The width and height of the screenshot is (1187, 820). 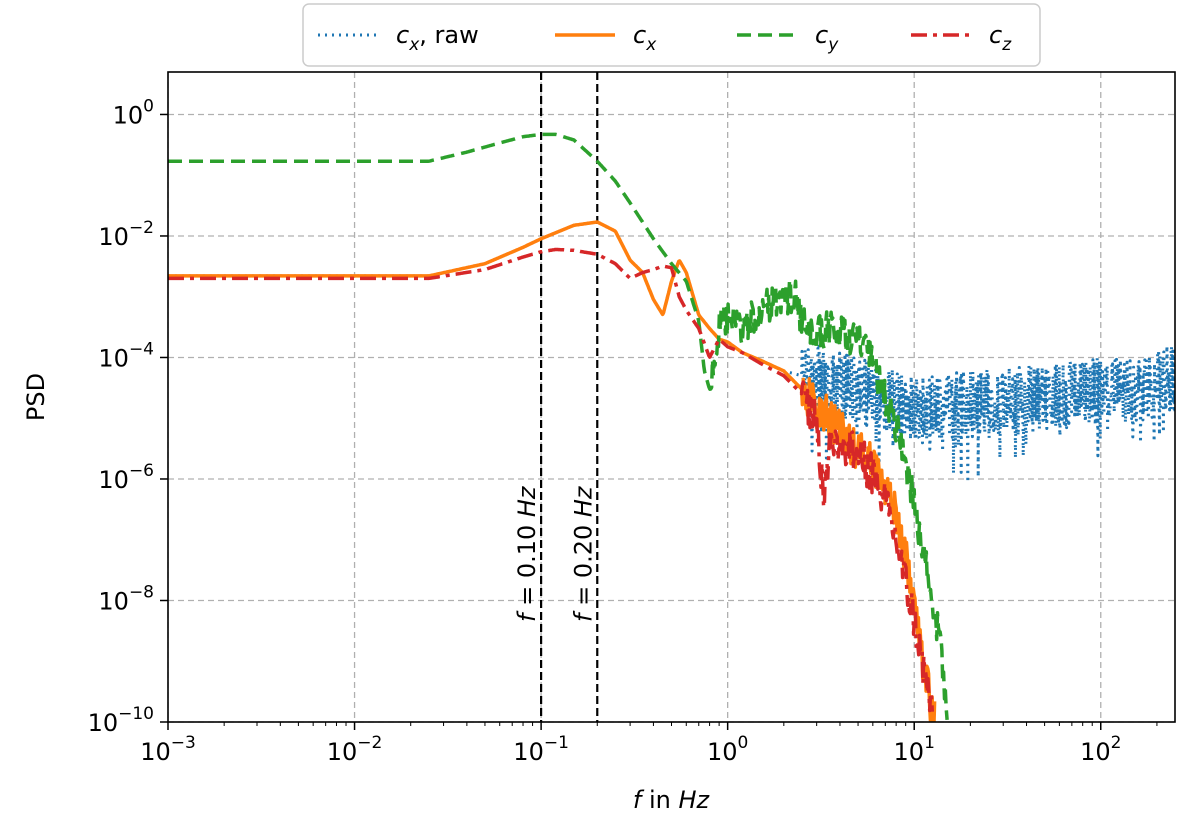 What do you see at coordinates (527, 553) in the screenshot?
I see `vline-label: f = 0.10 Hz` at bounding box center [527, 553].